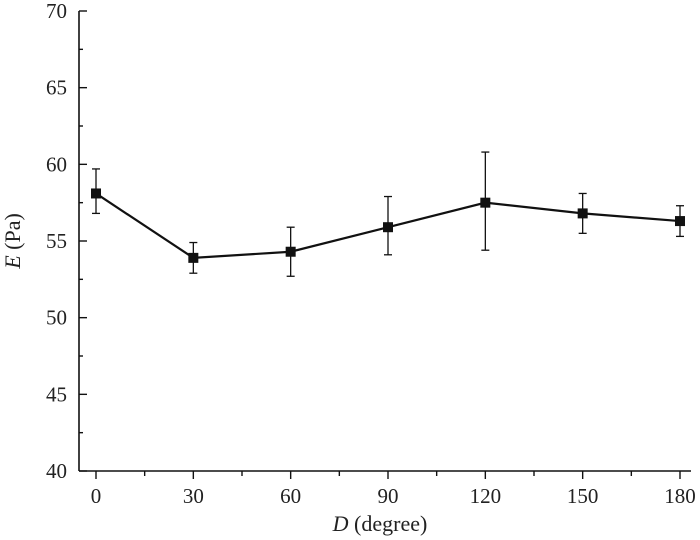 This screenshot has width=700, height=540. I want to click on x-tick-label: 0, so click(96, 496).